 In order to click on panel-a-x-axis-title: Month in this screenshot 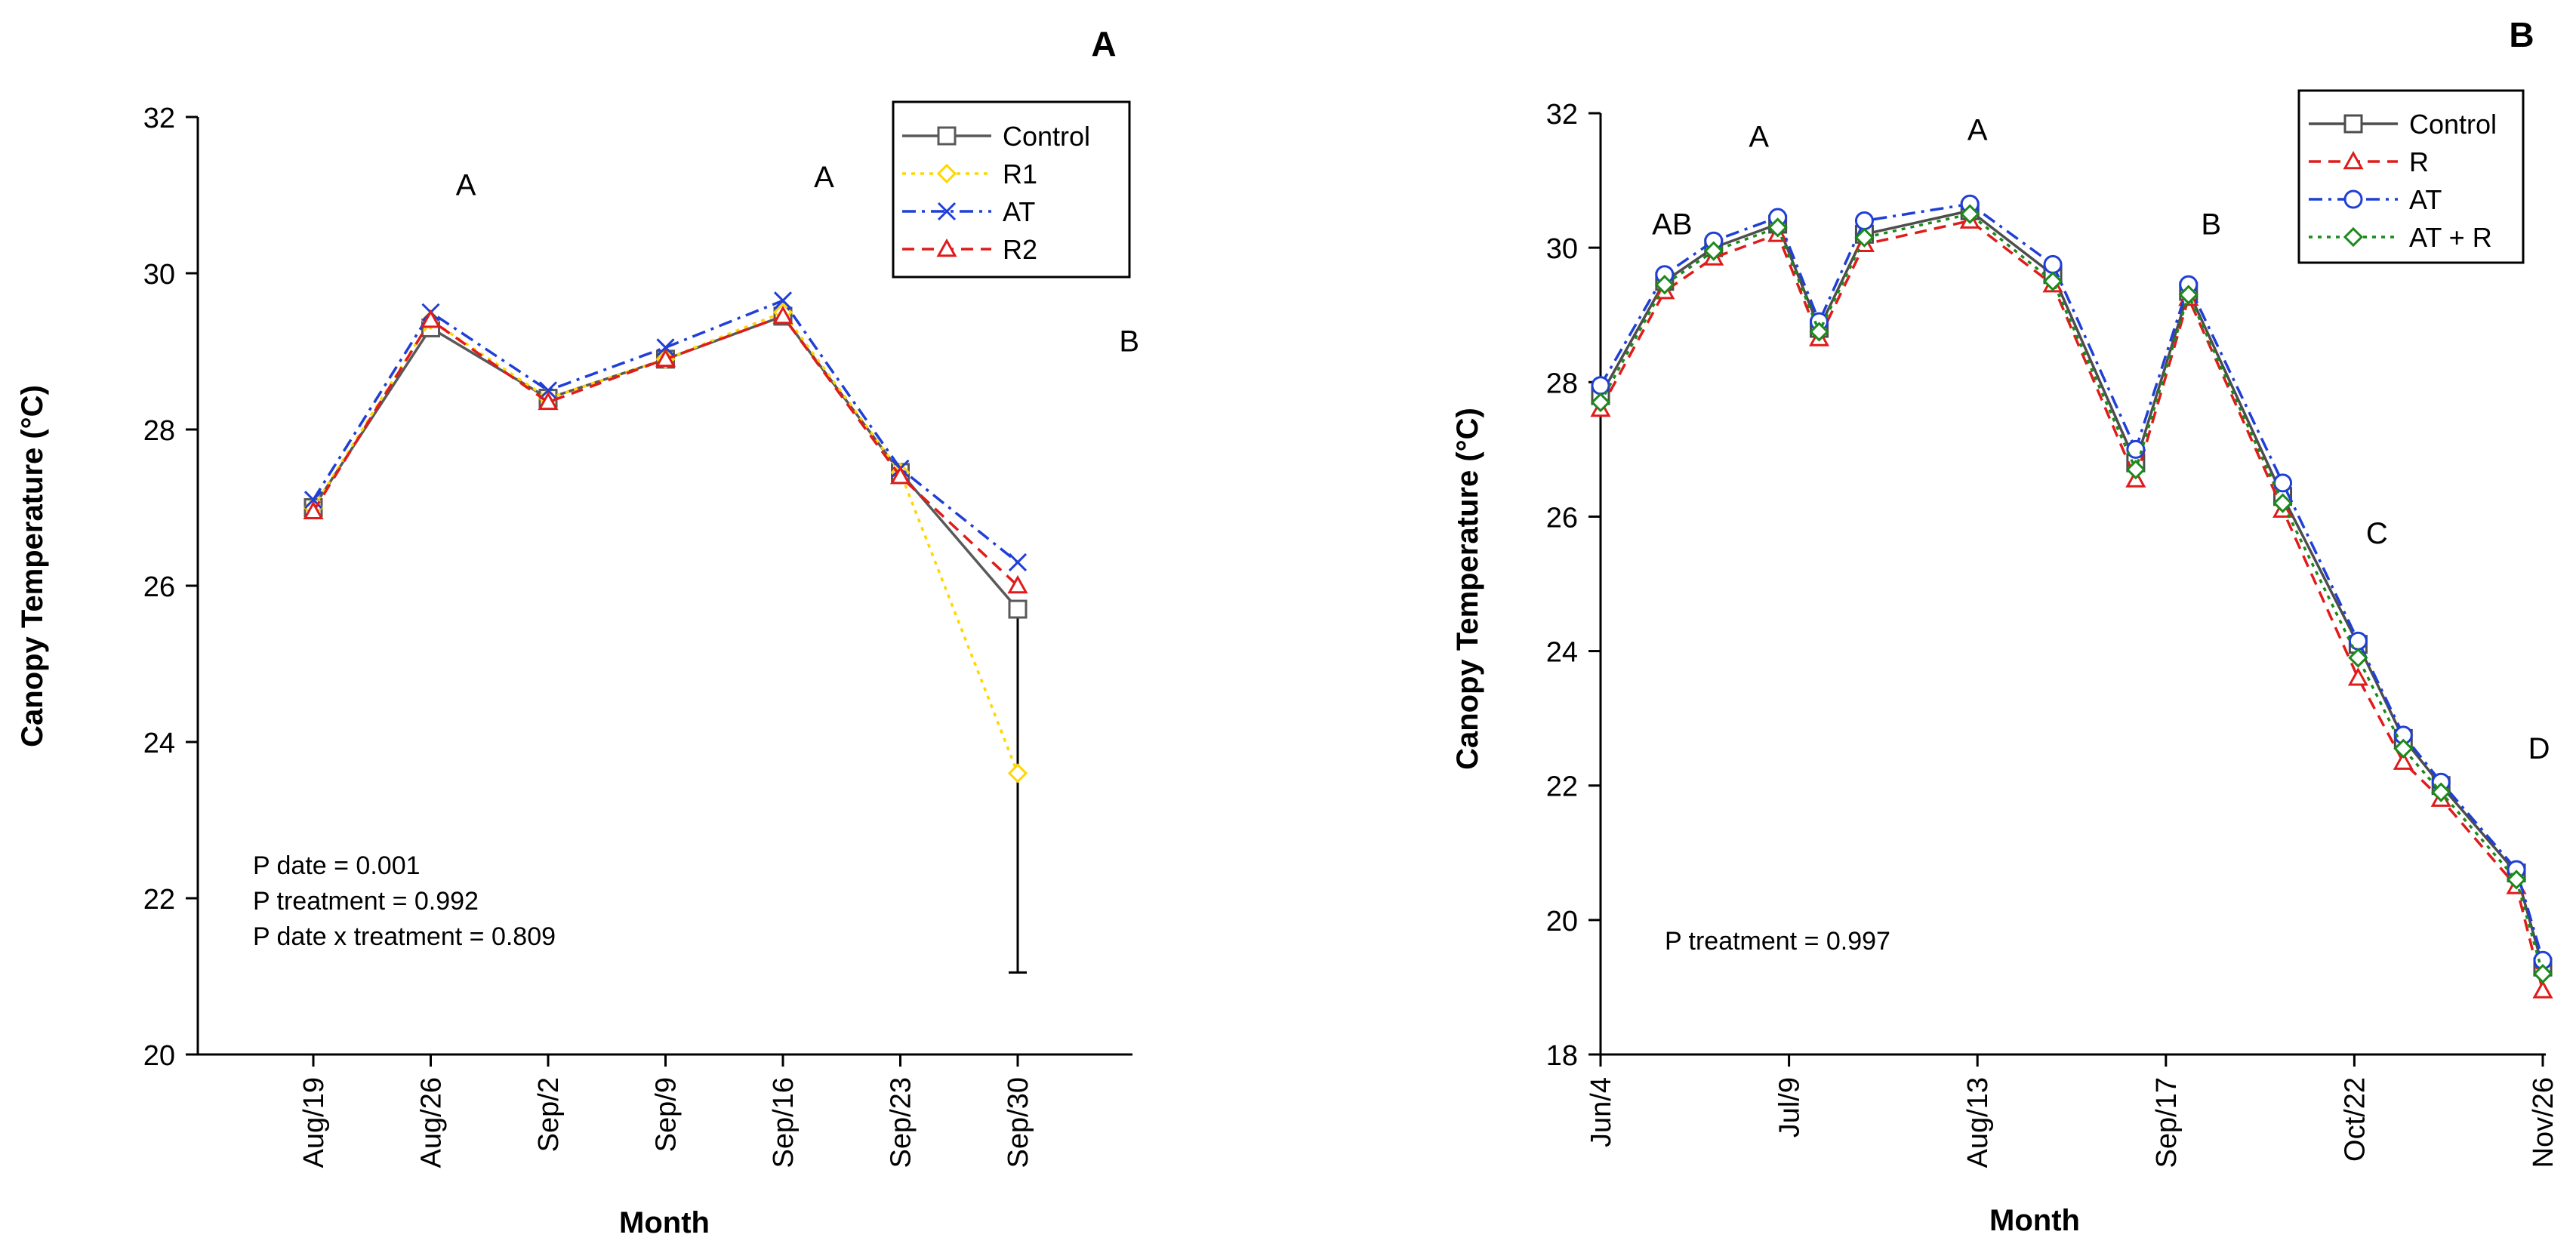, I will do `click(664, 1223)`.